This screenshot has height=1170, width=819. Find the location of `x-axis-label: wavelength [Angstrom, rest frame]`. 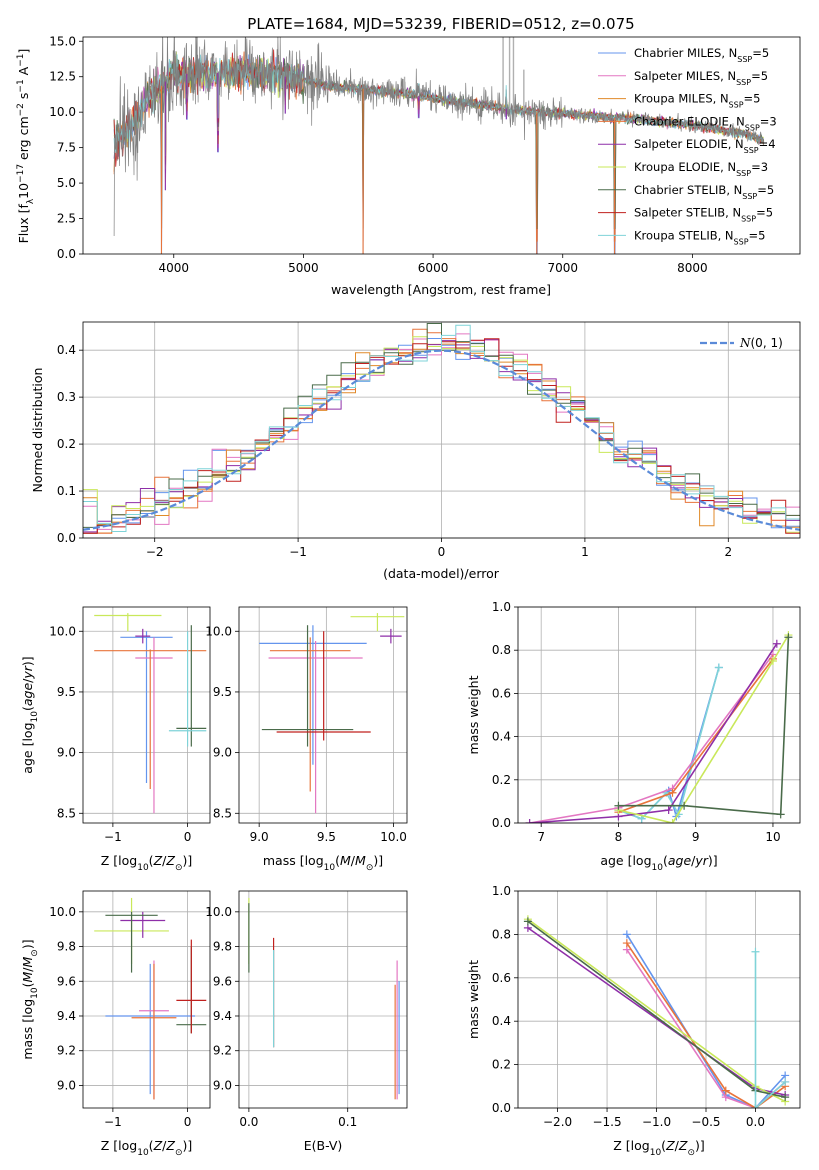

x-axis-label: wavelength [Angstrom, rest frame] is located at coordinates (441, 289).